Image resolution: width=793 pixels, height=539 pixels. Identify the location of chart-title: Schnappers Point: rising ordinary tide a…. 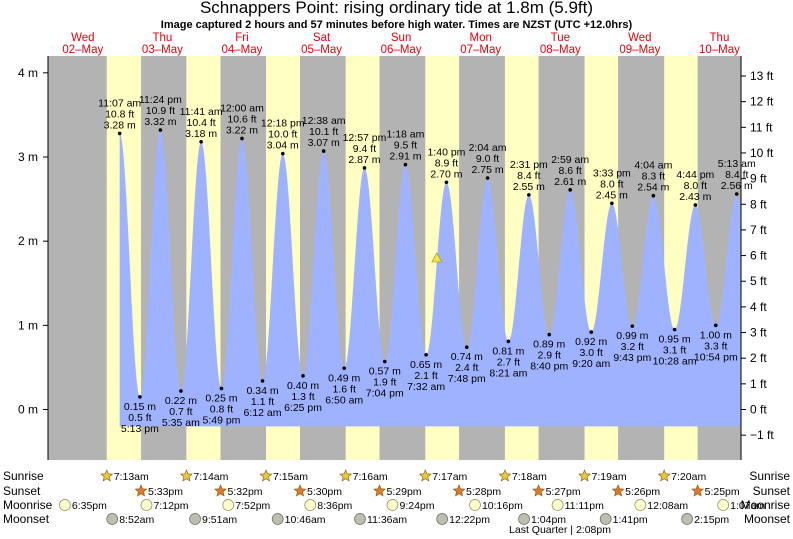
(396, 8).